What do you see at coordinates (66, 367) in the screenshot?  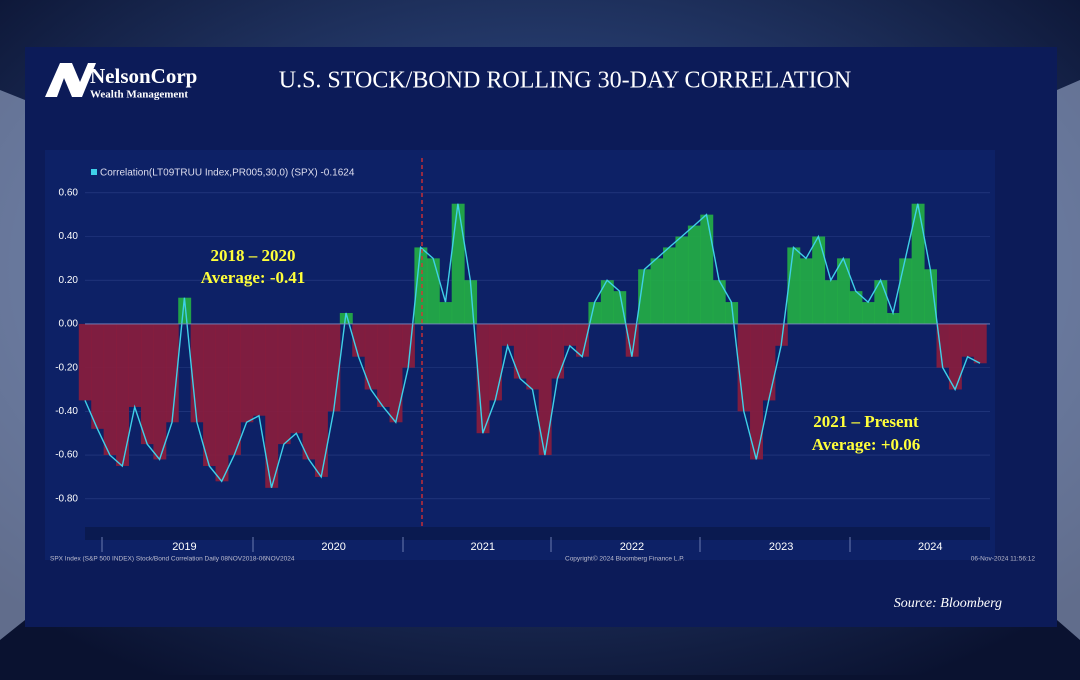 I see `y-tick-label: -0.20` at bounding box center [66, 367].